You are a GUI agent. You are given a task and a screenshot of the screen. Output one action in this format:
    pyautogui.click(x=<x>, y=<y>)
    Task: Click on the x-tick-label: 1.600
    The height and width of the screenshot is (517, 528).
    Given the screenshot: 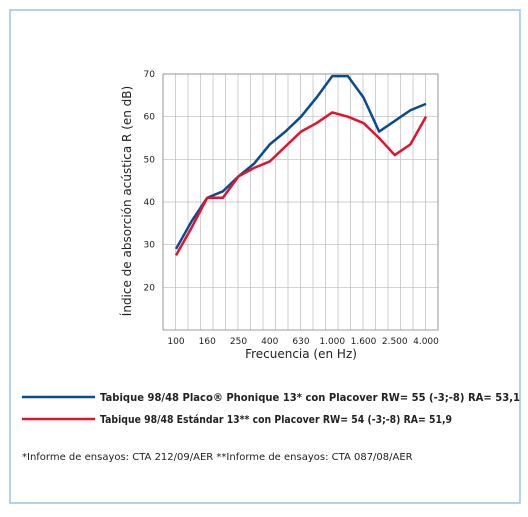 What is the action you would take?
    pyautogui.click(x=364, y=342)
    